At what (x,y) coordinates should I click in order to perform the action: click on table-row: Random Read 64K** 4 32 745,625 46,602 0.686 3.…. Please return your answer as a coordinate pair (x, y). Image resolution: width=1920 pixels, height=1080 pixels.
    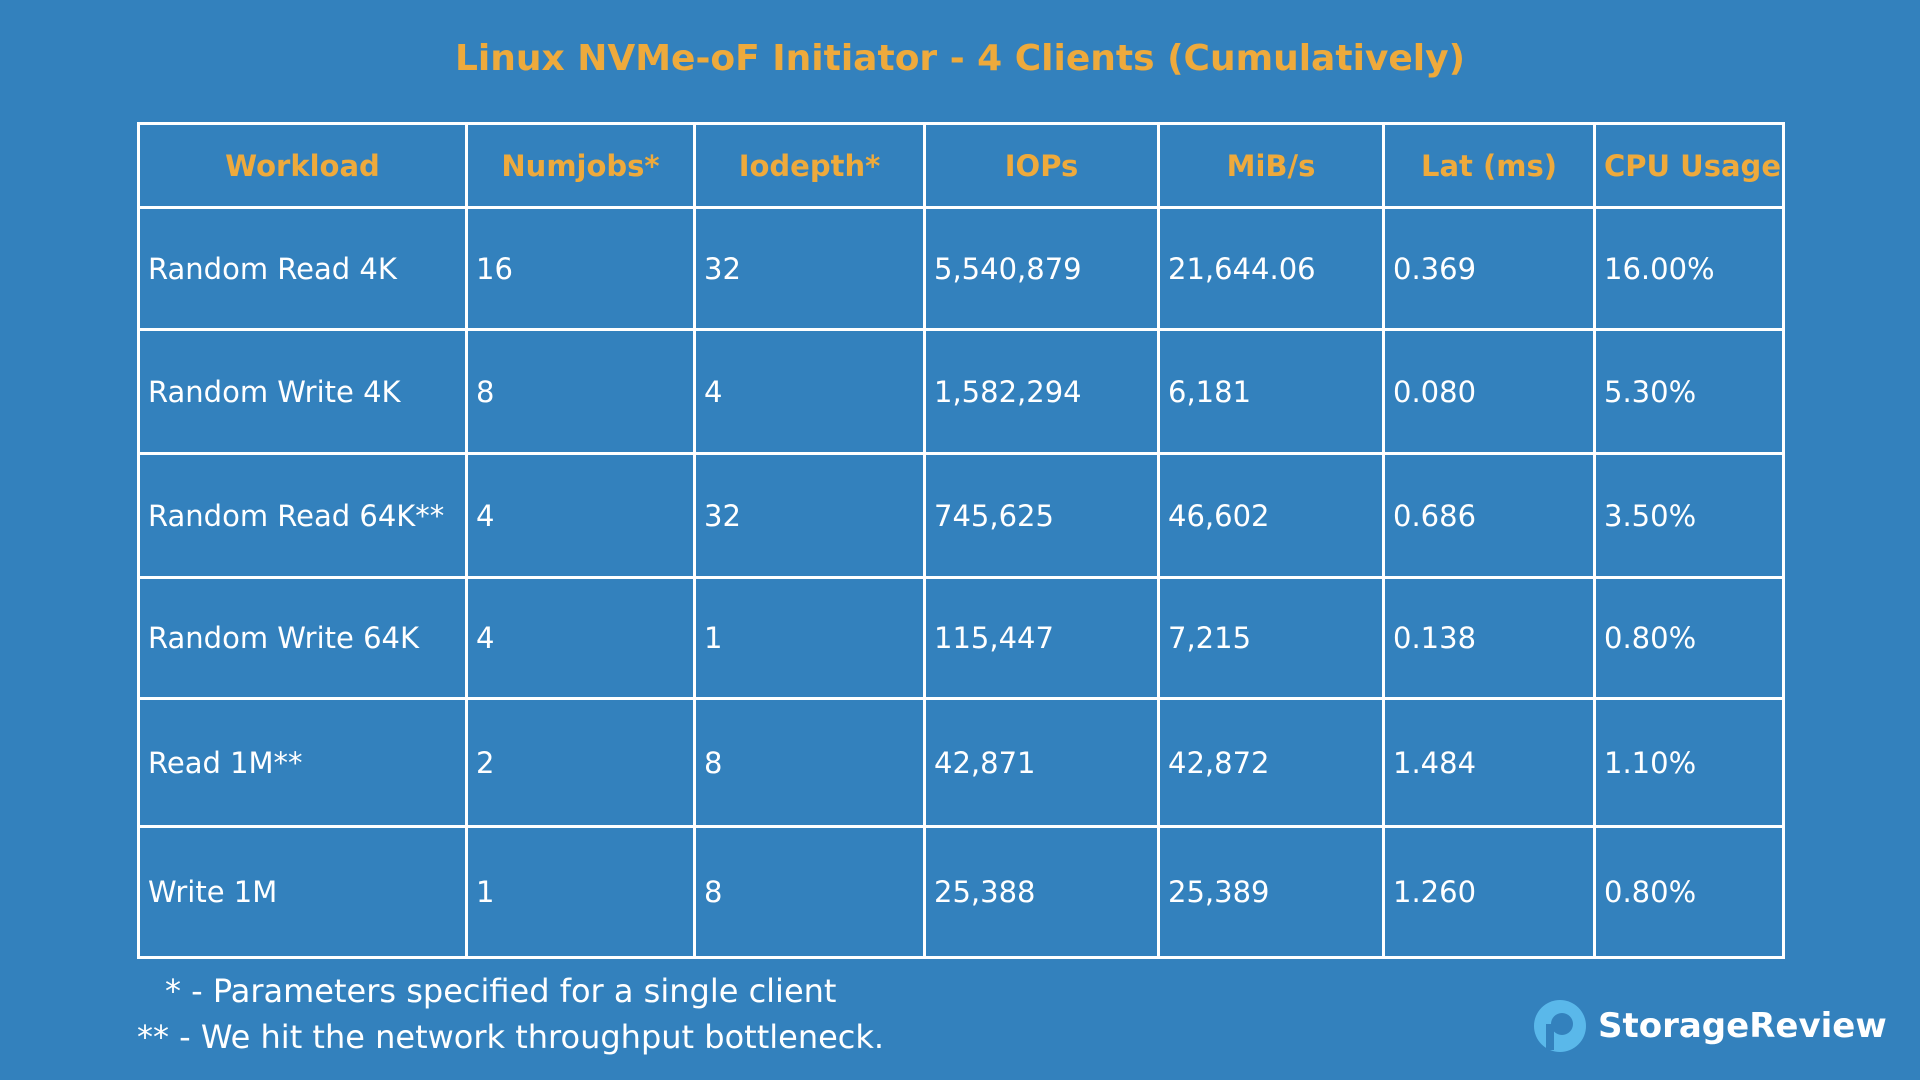
    Looking at the image, I should click on (961, 515).